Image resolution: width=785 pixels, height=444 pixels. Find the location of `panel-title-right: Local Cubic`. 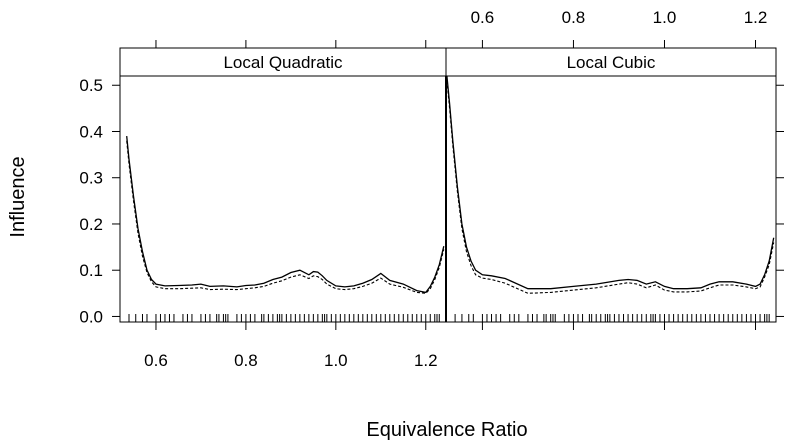

panel-title-right: Local Cubic is located at coordinates (611, 62).